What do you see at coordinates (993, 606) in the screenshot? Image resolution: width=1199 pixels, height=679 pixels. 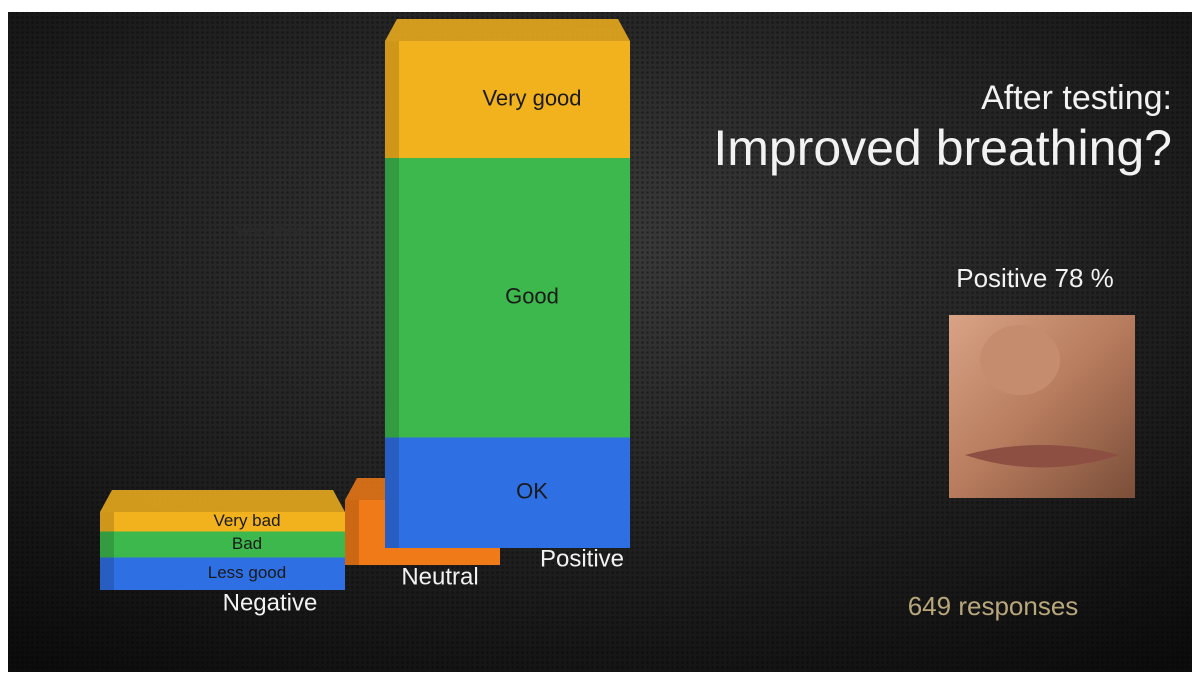 I see `annotation: 649 responses` at bounding box center [993, 606].